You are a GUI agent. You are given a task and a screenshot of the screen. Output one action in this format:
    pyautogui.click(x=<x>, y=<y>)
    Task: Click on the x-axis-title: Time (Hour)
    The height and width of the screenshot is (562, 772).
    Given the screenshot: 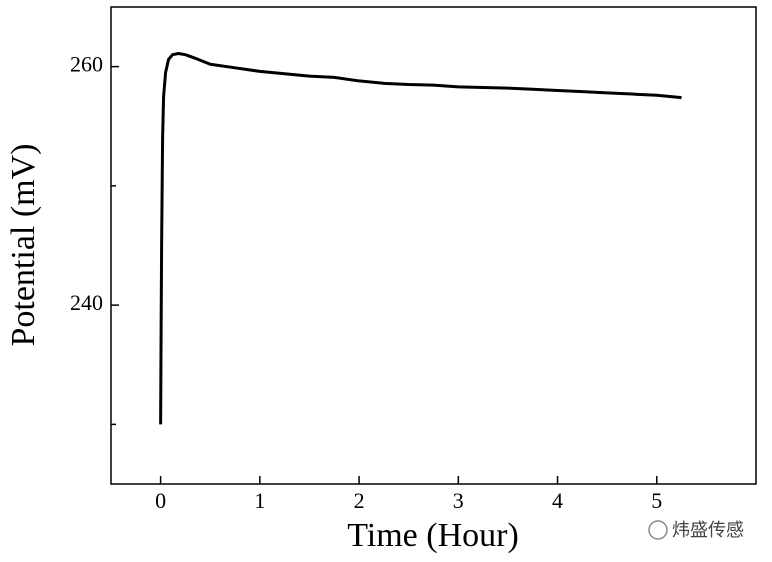 What is the action you would take?
    pyautogui.click(x=433, y=535)
    